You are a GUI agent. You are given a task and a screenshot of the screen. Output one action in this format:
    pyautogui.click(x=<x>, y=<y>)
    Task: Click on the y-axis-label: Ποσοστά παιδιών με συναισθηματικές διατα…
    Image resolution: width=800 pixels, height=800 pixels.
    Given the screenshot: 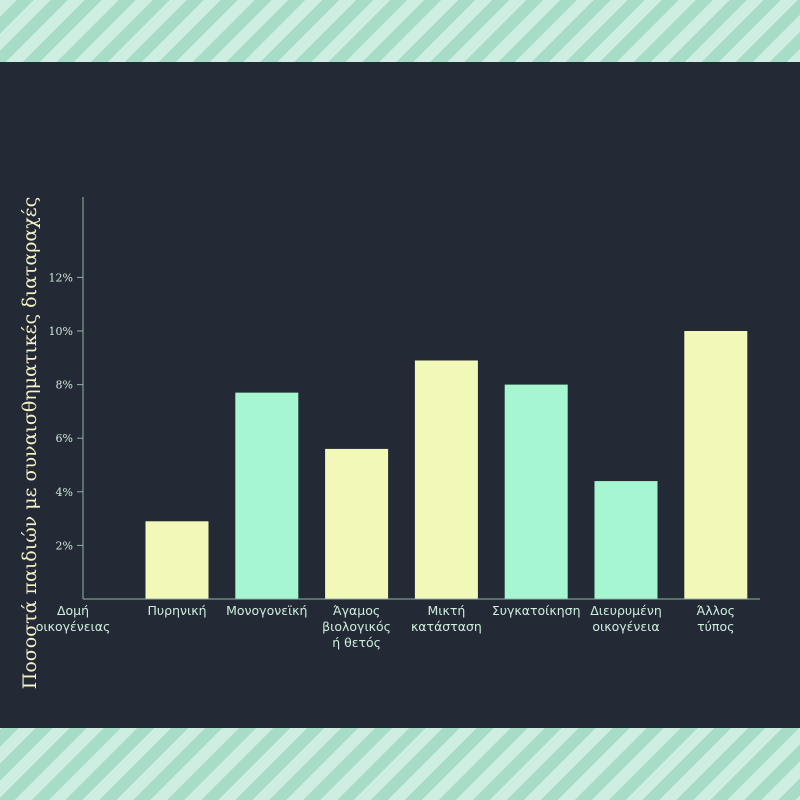 What is the action you would take?
    pyautogui.click(x=30, y=443)
    